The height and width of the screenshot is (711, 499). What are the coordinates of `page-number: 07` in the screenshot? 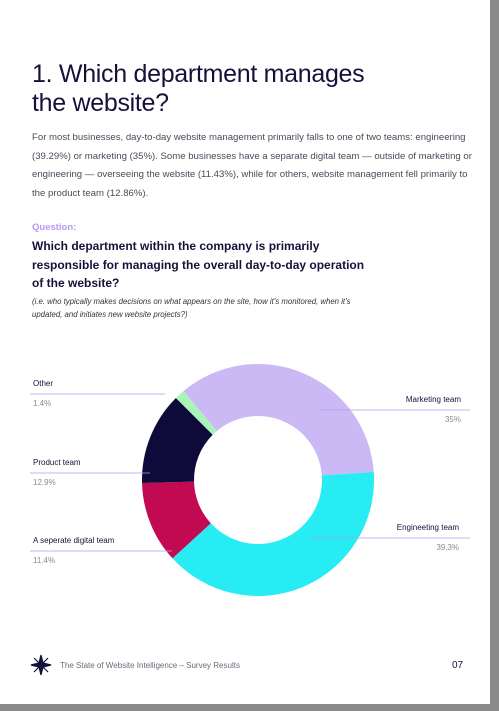 It's located at (458, 665).